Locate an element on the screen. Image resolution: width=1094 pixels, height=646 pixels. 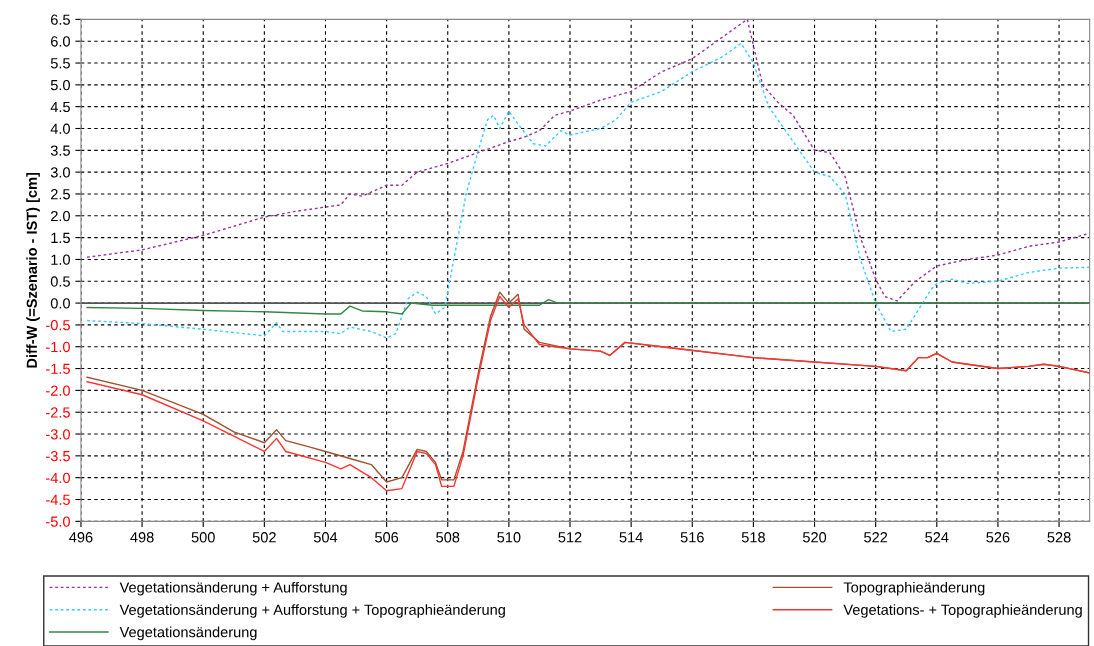
y-tick-label: 4.5 is located at coordinates (60, 107).